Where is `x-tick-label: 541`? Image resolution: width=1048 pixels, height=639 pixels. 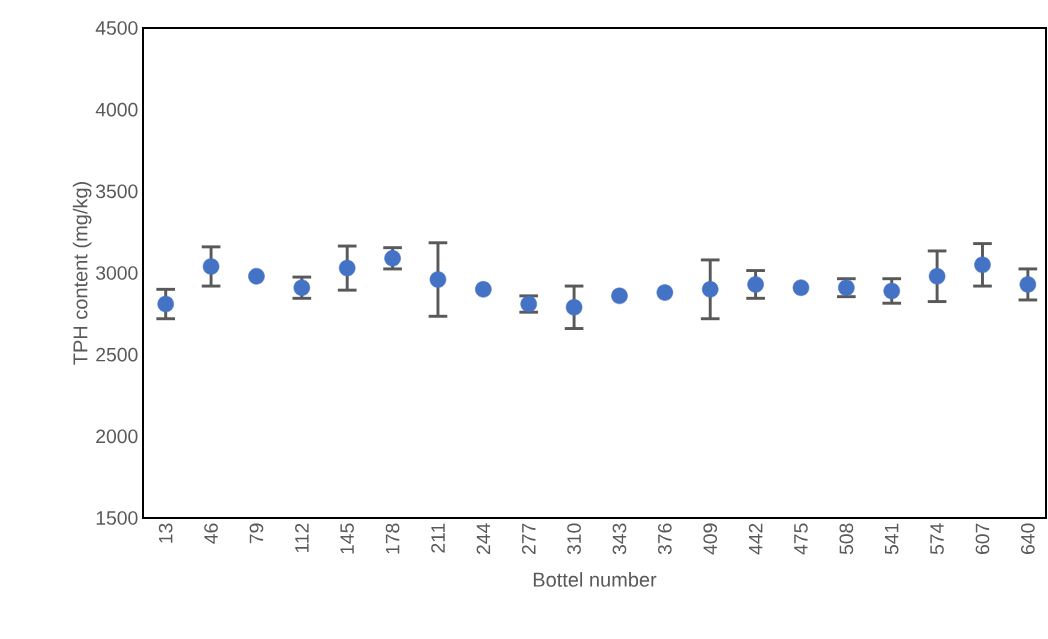 x-tick-label: 541 is located at coordinates (891, 539).